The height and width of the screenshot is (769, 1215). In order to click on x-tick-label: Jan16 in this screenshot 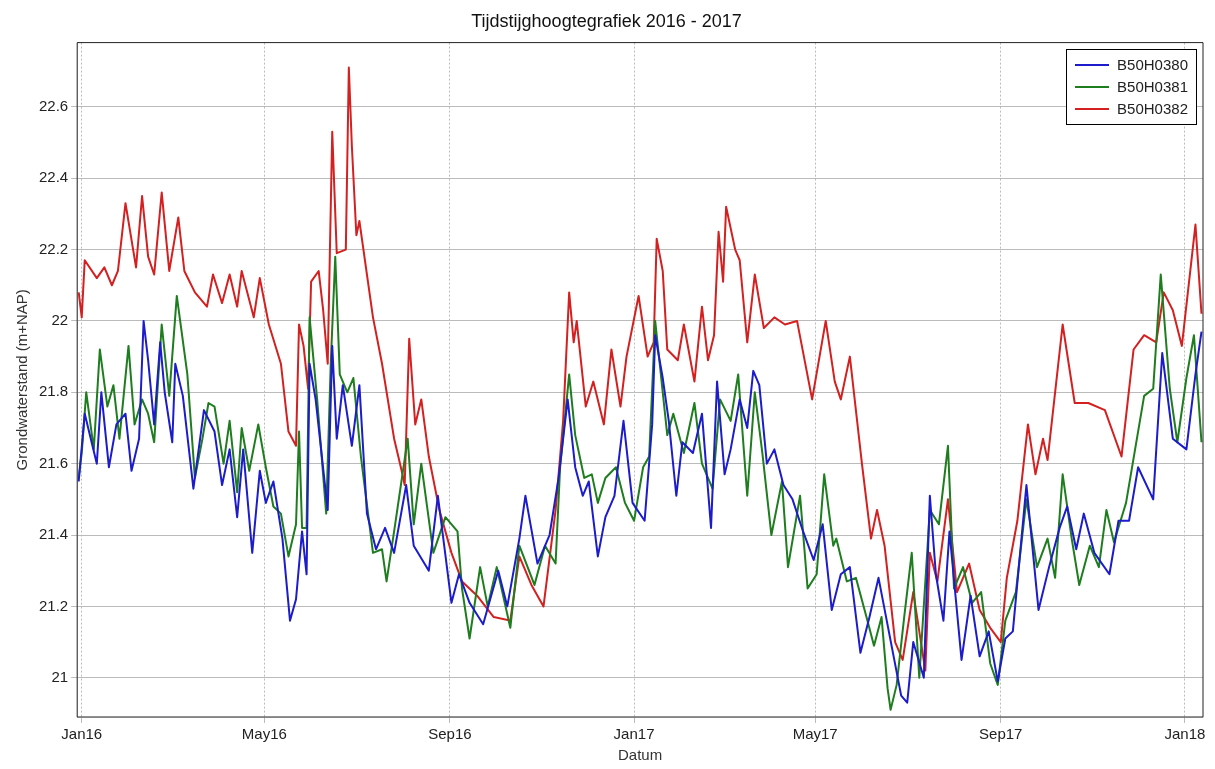, I will do `click(82, 734)`.